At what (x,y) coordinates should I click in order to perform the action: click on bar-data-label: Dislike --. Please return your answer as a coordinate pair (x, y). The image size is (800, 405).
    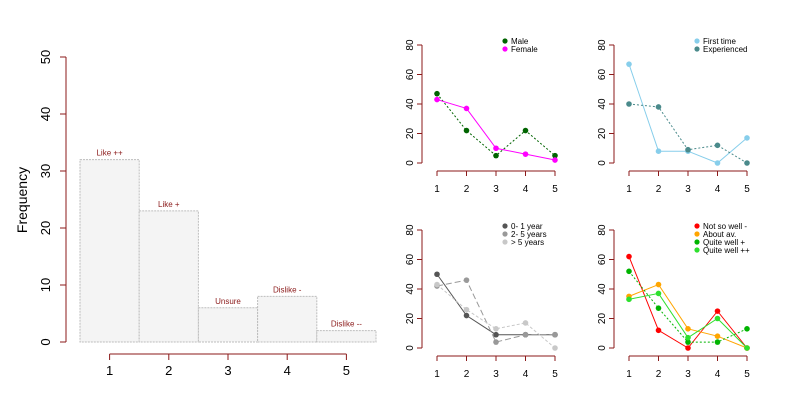
    Looking at the image, I should click on (346, 324).